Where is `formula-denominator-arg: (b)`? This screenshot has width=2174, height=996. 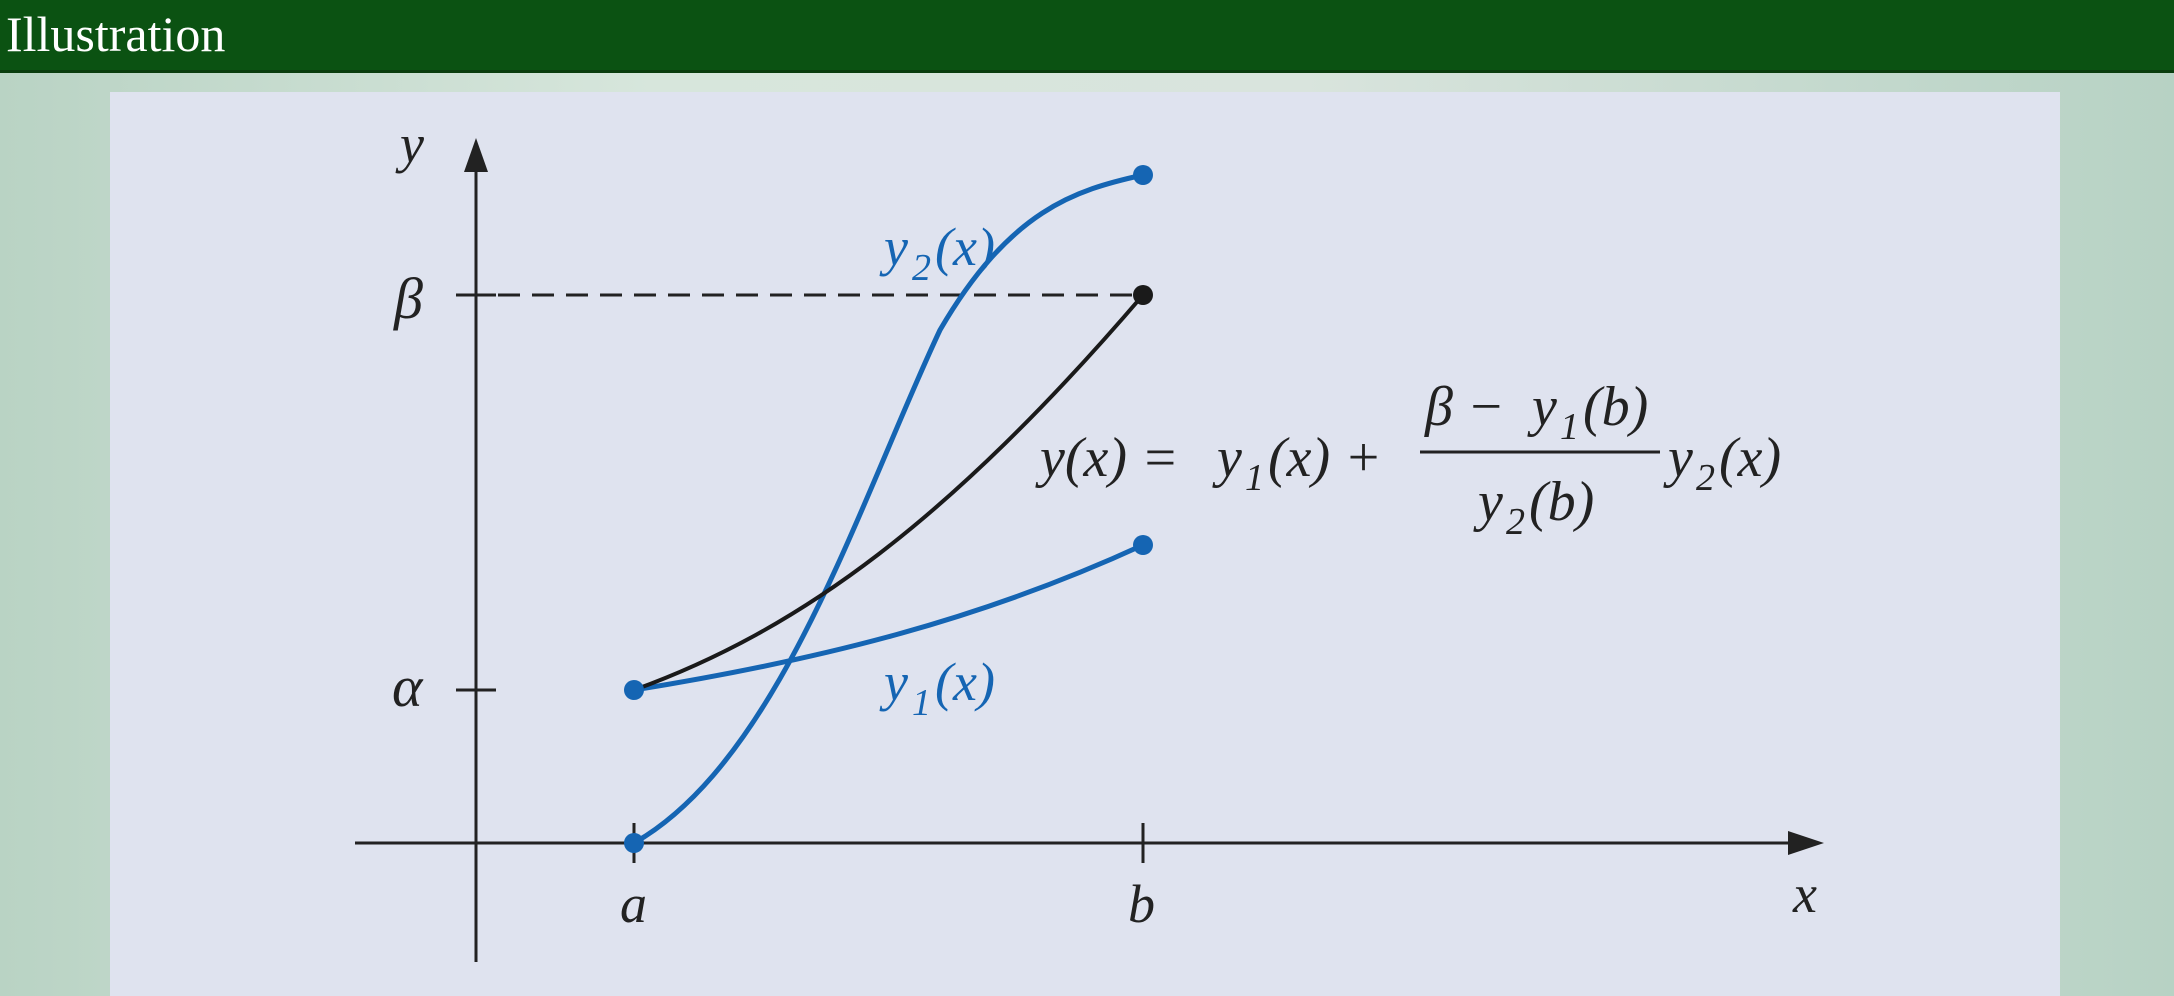 formula-denominator-arg: (b) is located at coordinates (1561, 502).